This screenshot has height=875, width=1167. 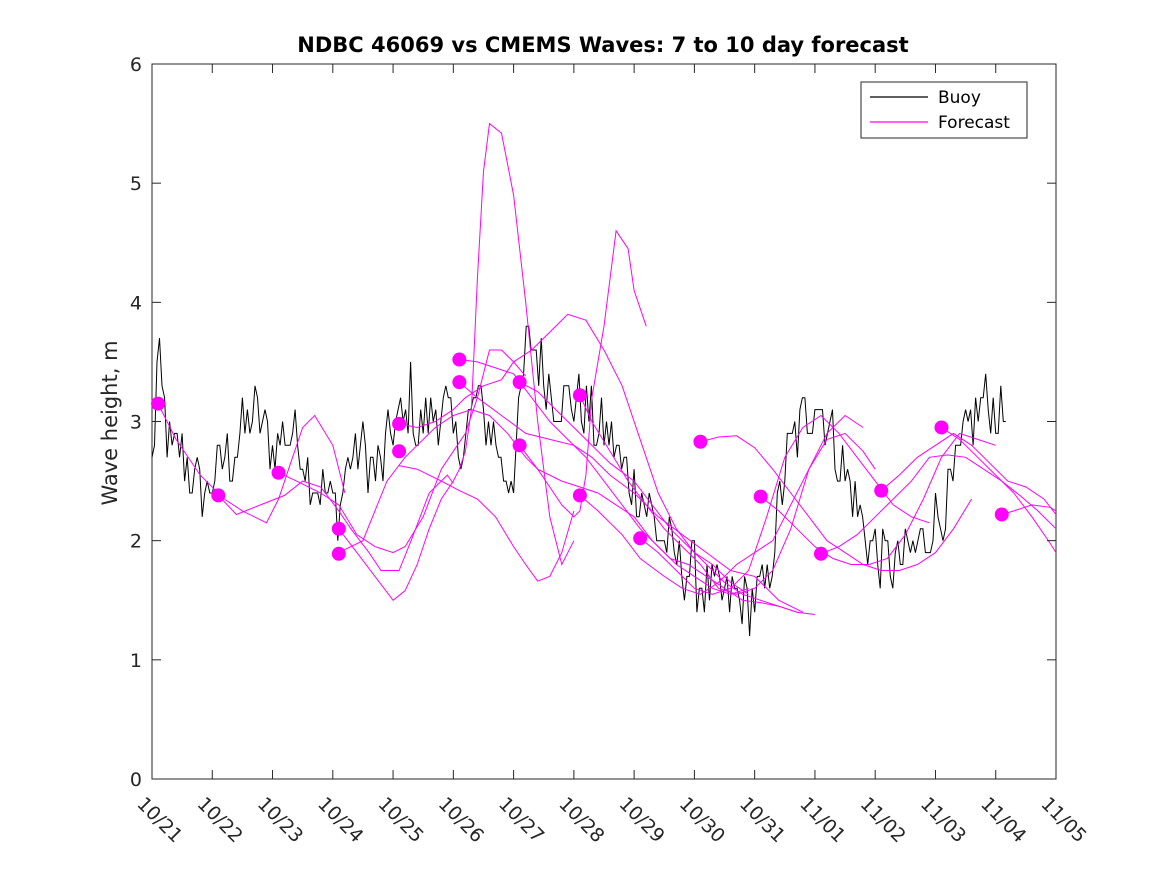 What do you see at coordinates (974, 123) in the screenshot?
I see `legend-forecast-label: Forecast` at bounding box center [974, 123].